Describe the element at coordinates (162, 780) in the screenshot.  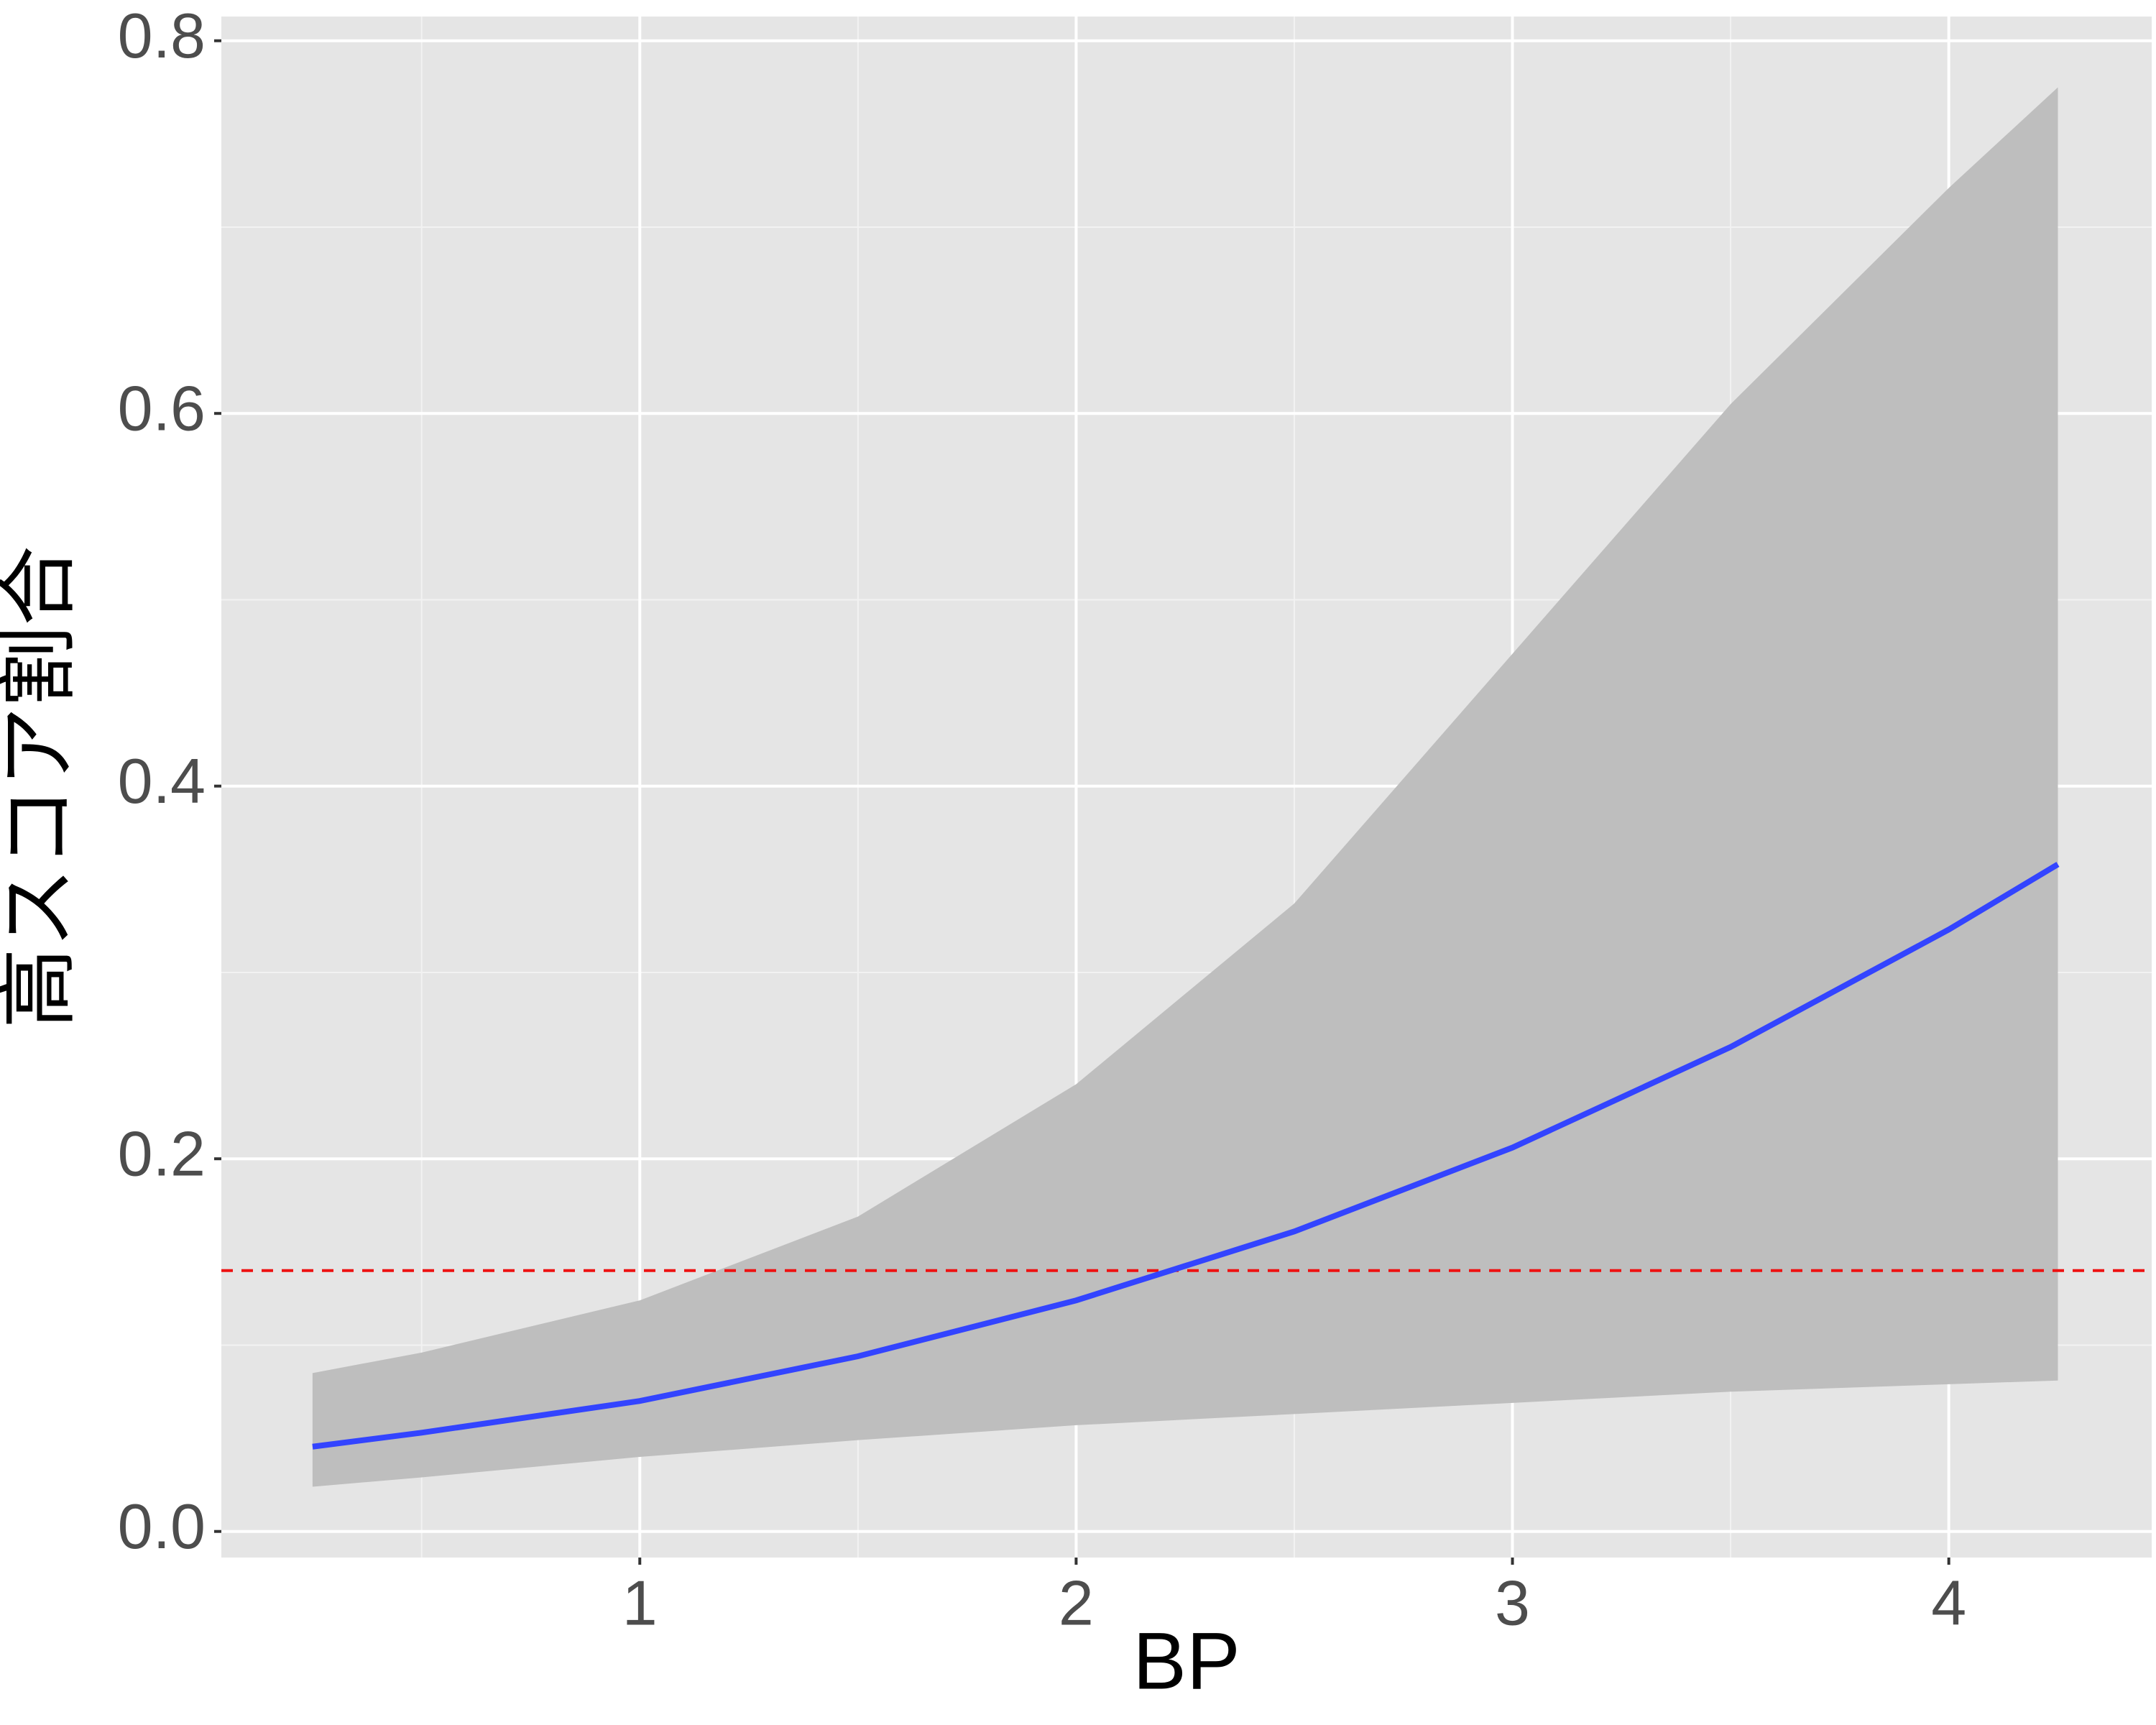
I see `y-tick-label: 0.4` at that location.